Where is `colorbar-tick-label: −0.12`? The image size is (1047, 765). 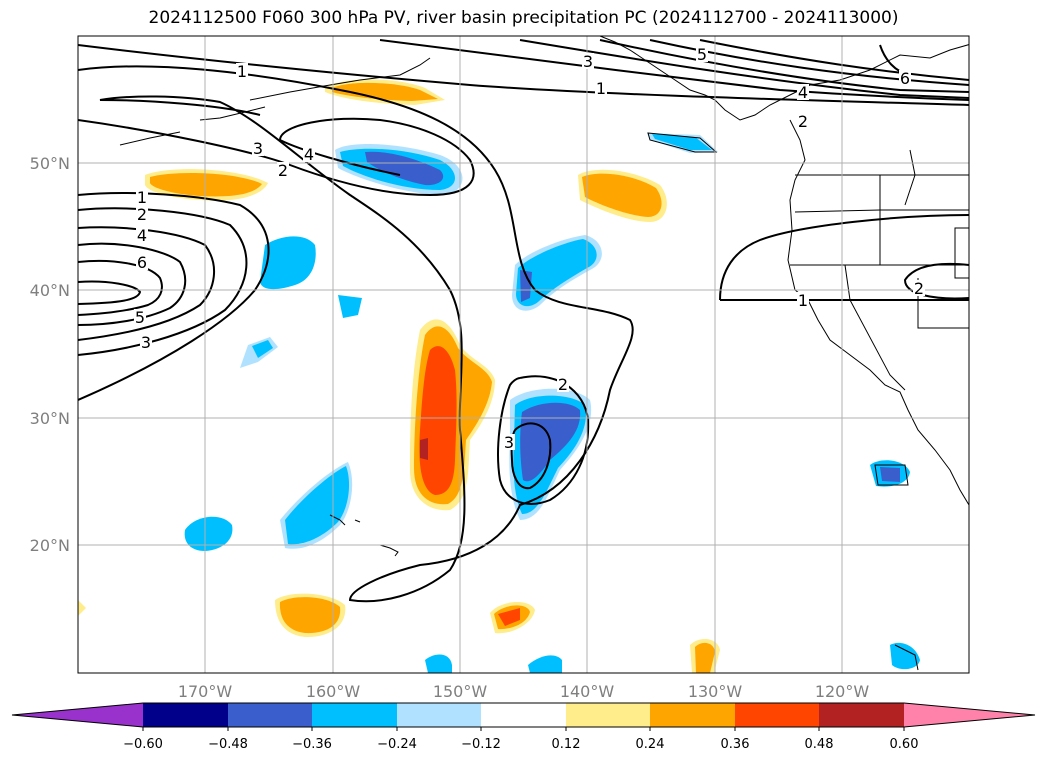
colorbar-tick-label: −0.12 is located at coordinates (481, 744).